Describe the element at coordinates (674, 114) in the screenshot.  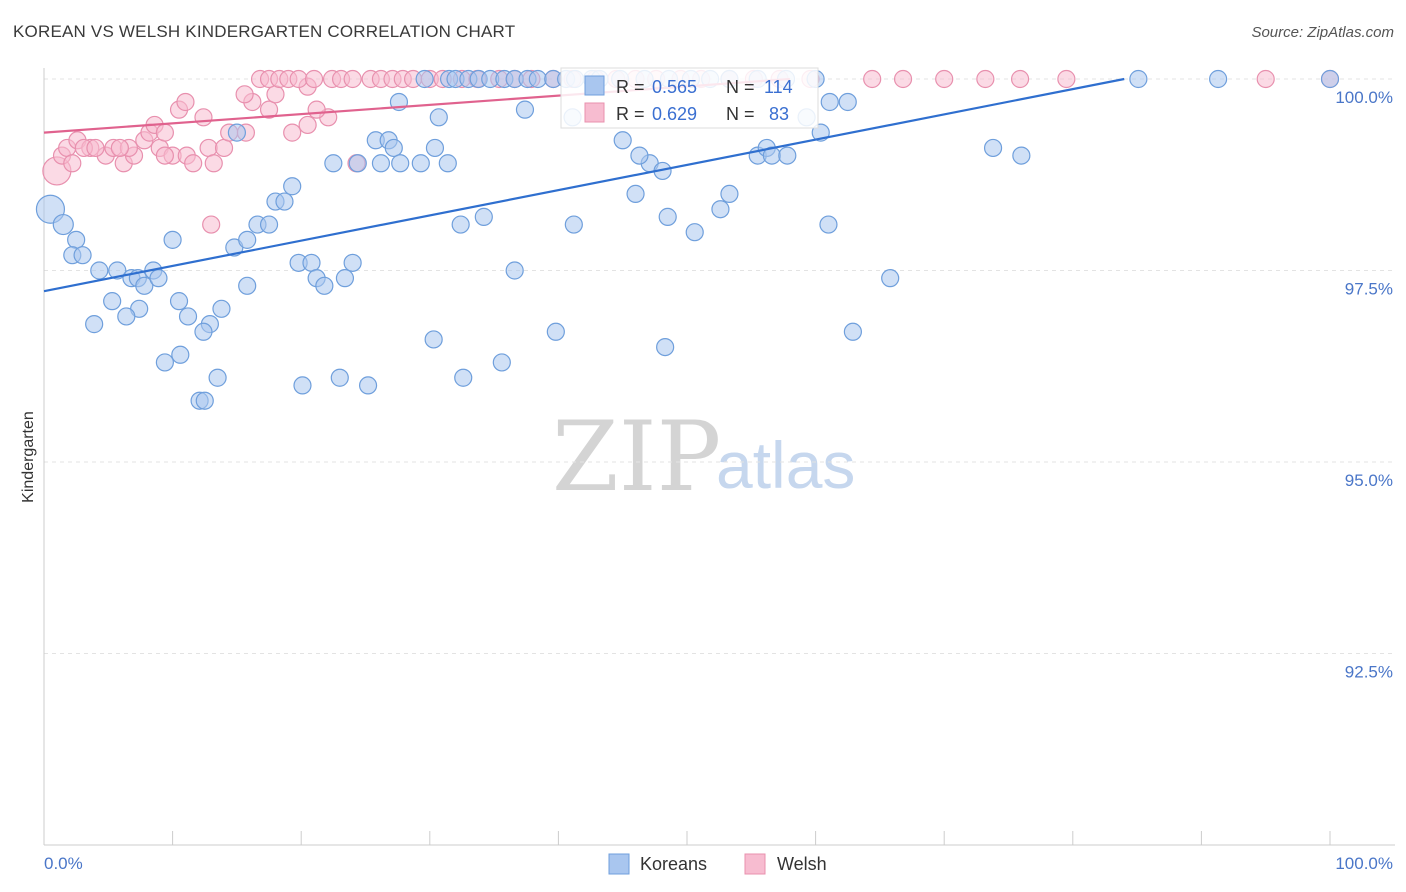
I see `welsh-r-value: 0.629` at that location.